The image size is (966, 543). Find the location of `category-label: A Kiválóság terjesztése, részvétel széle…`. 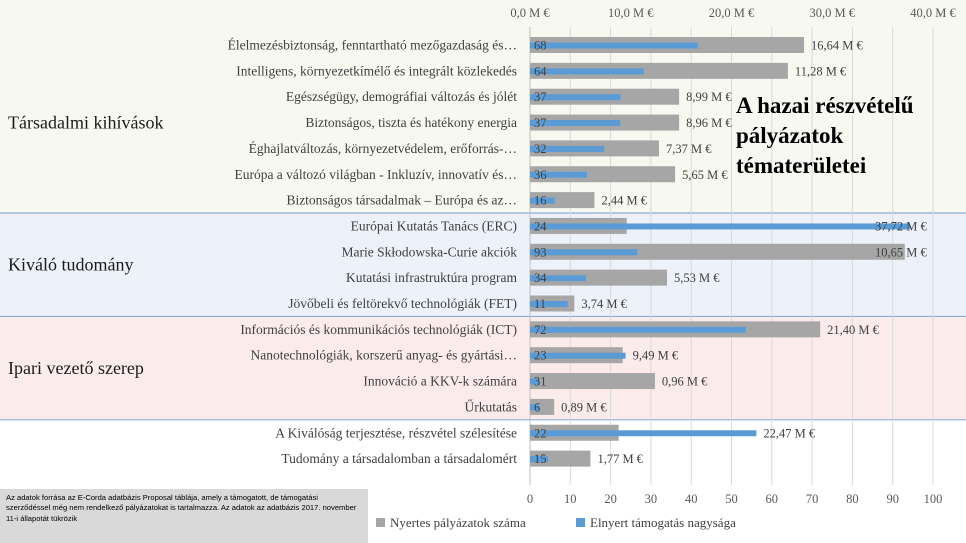

category-label: A Kiválóság terjesztése, részvétel széle… is located at coordinates (396, 432).